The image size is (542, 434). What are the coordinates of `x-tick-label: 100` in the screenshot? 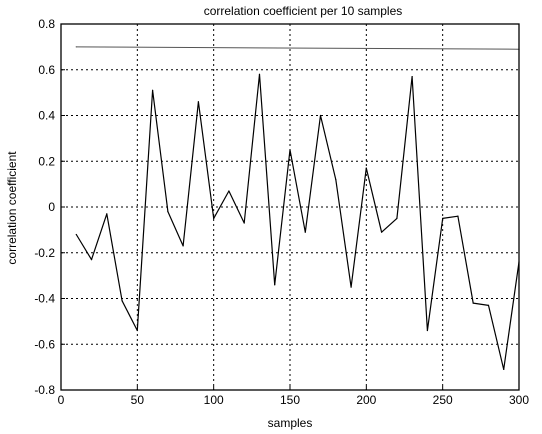 It's located at (214, 400).